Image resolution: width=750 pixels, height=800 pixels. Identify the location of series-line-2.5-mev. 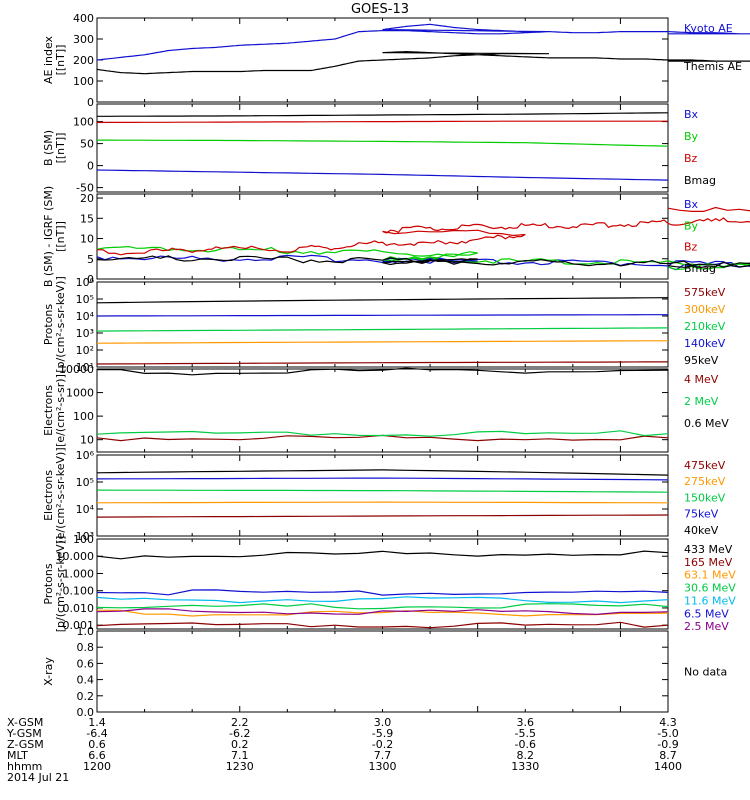
(382, 612).